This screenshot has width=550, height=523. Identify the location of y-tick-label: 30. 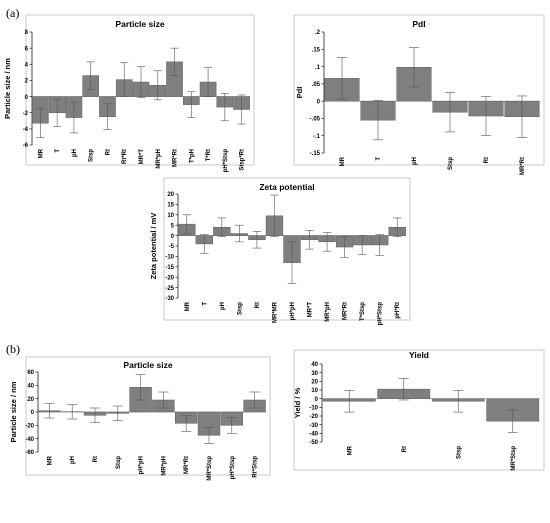
(314, 374).